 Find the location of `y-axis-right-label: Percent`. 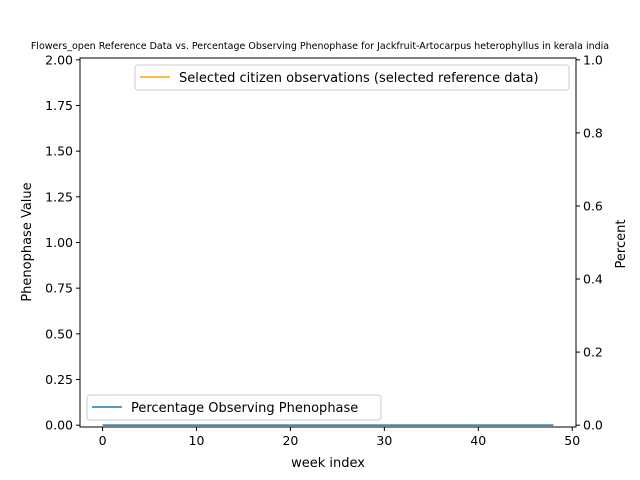

y-axis-right-label: Percent is located at coordinates (621, 244).